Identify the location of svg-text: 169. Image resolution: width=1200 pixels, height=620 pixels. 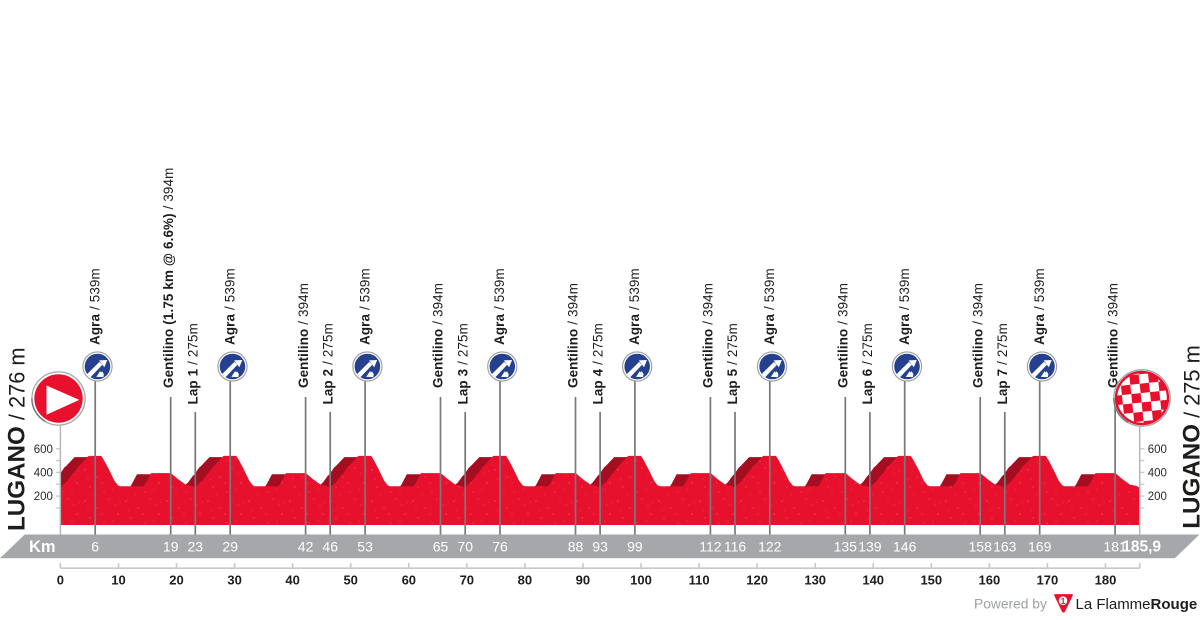
(1040, 546).